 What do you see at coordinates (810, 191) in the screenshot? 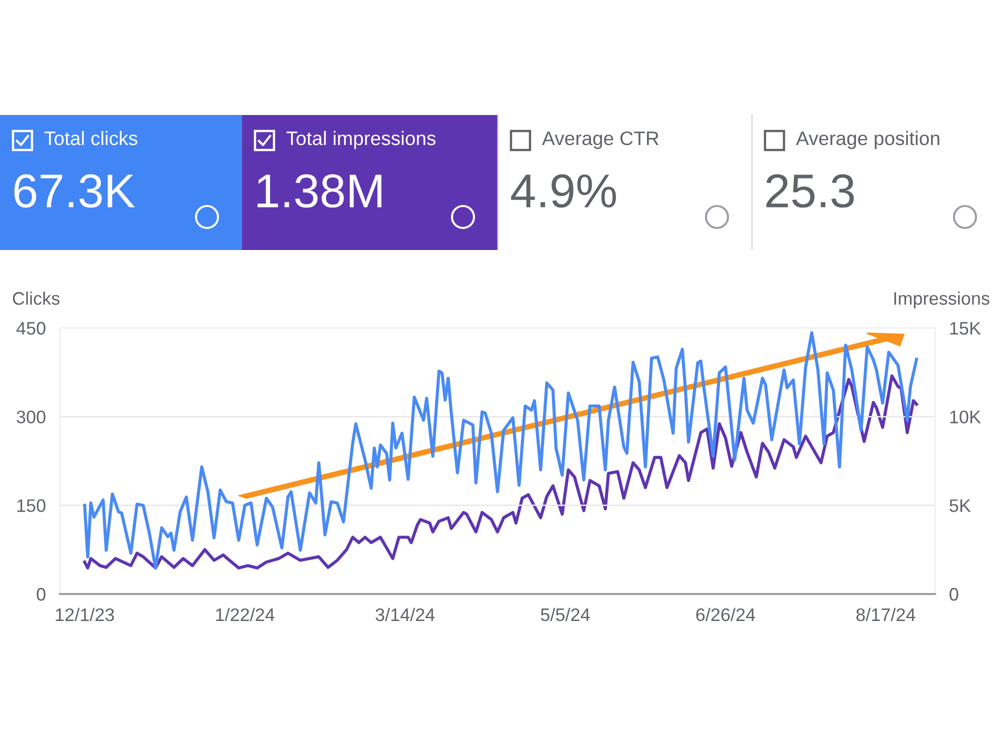
I see `text: 25.3` at bounding box center [810, 191].